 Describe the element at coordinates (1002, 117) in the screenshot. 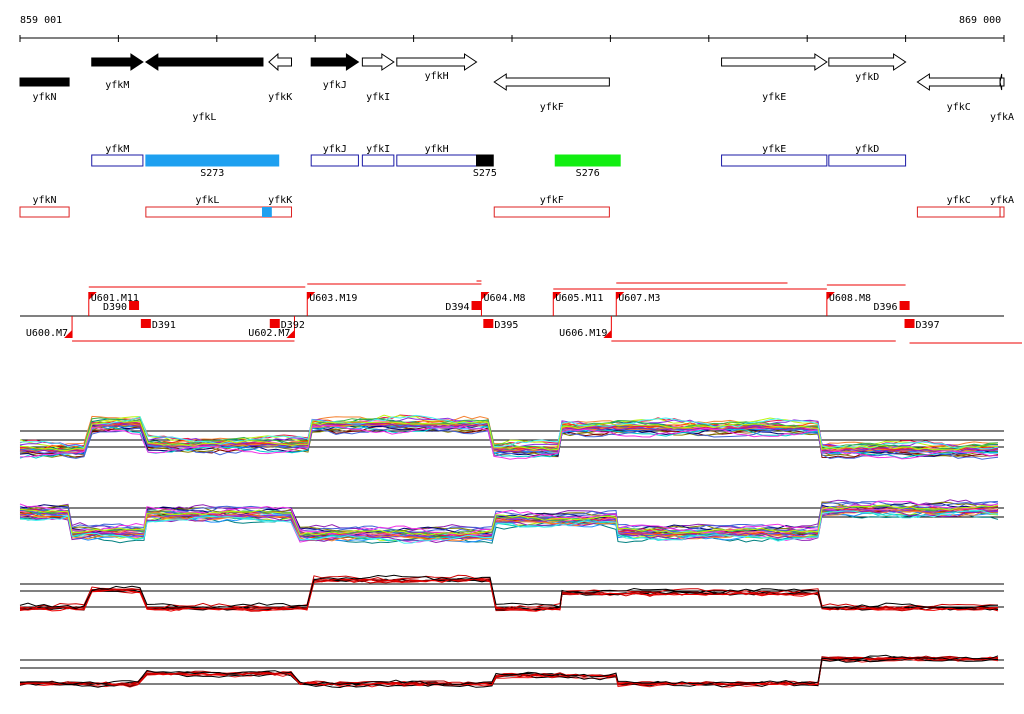

I see `gene-label-yfka: yfkA` at that location.